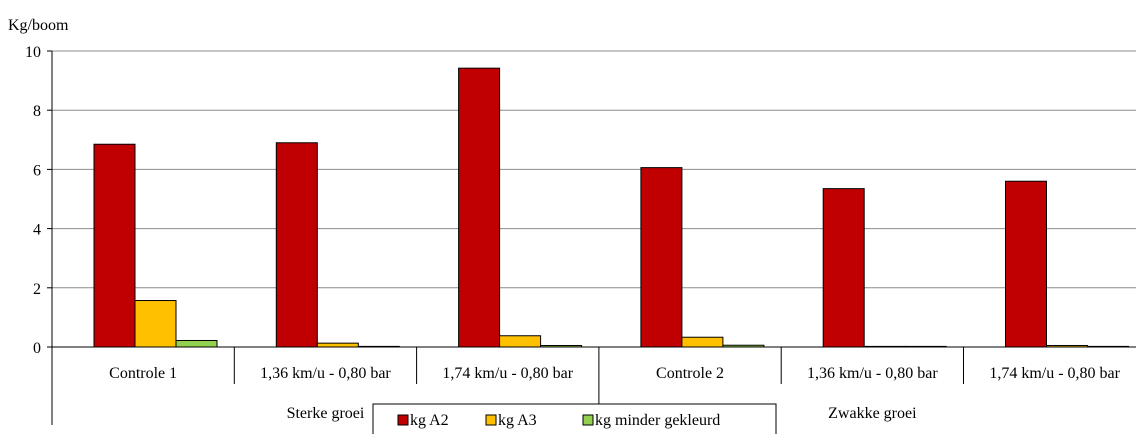 The height and width of the screenshot is (439, 1136). Describe the element at coordinates (690, 373) in the screenshot. I see `x-category-label: Controle 2` at that location.